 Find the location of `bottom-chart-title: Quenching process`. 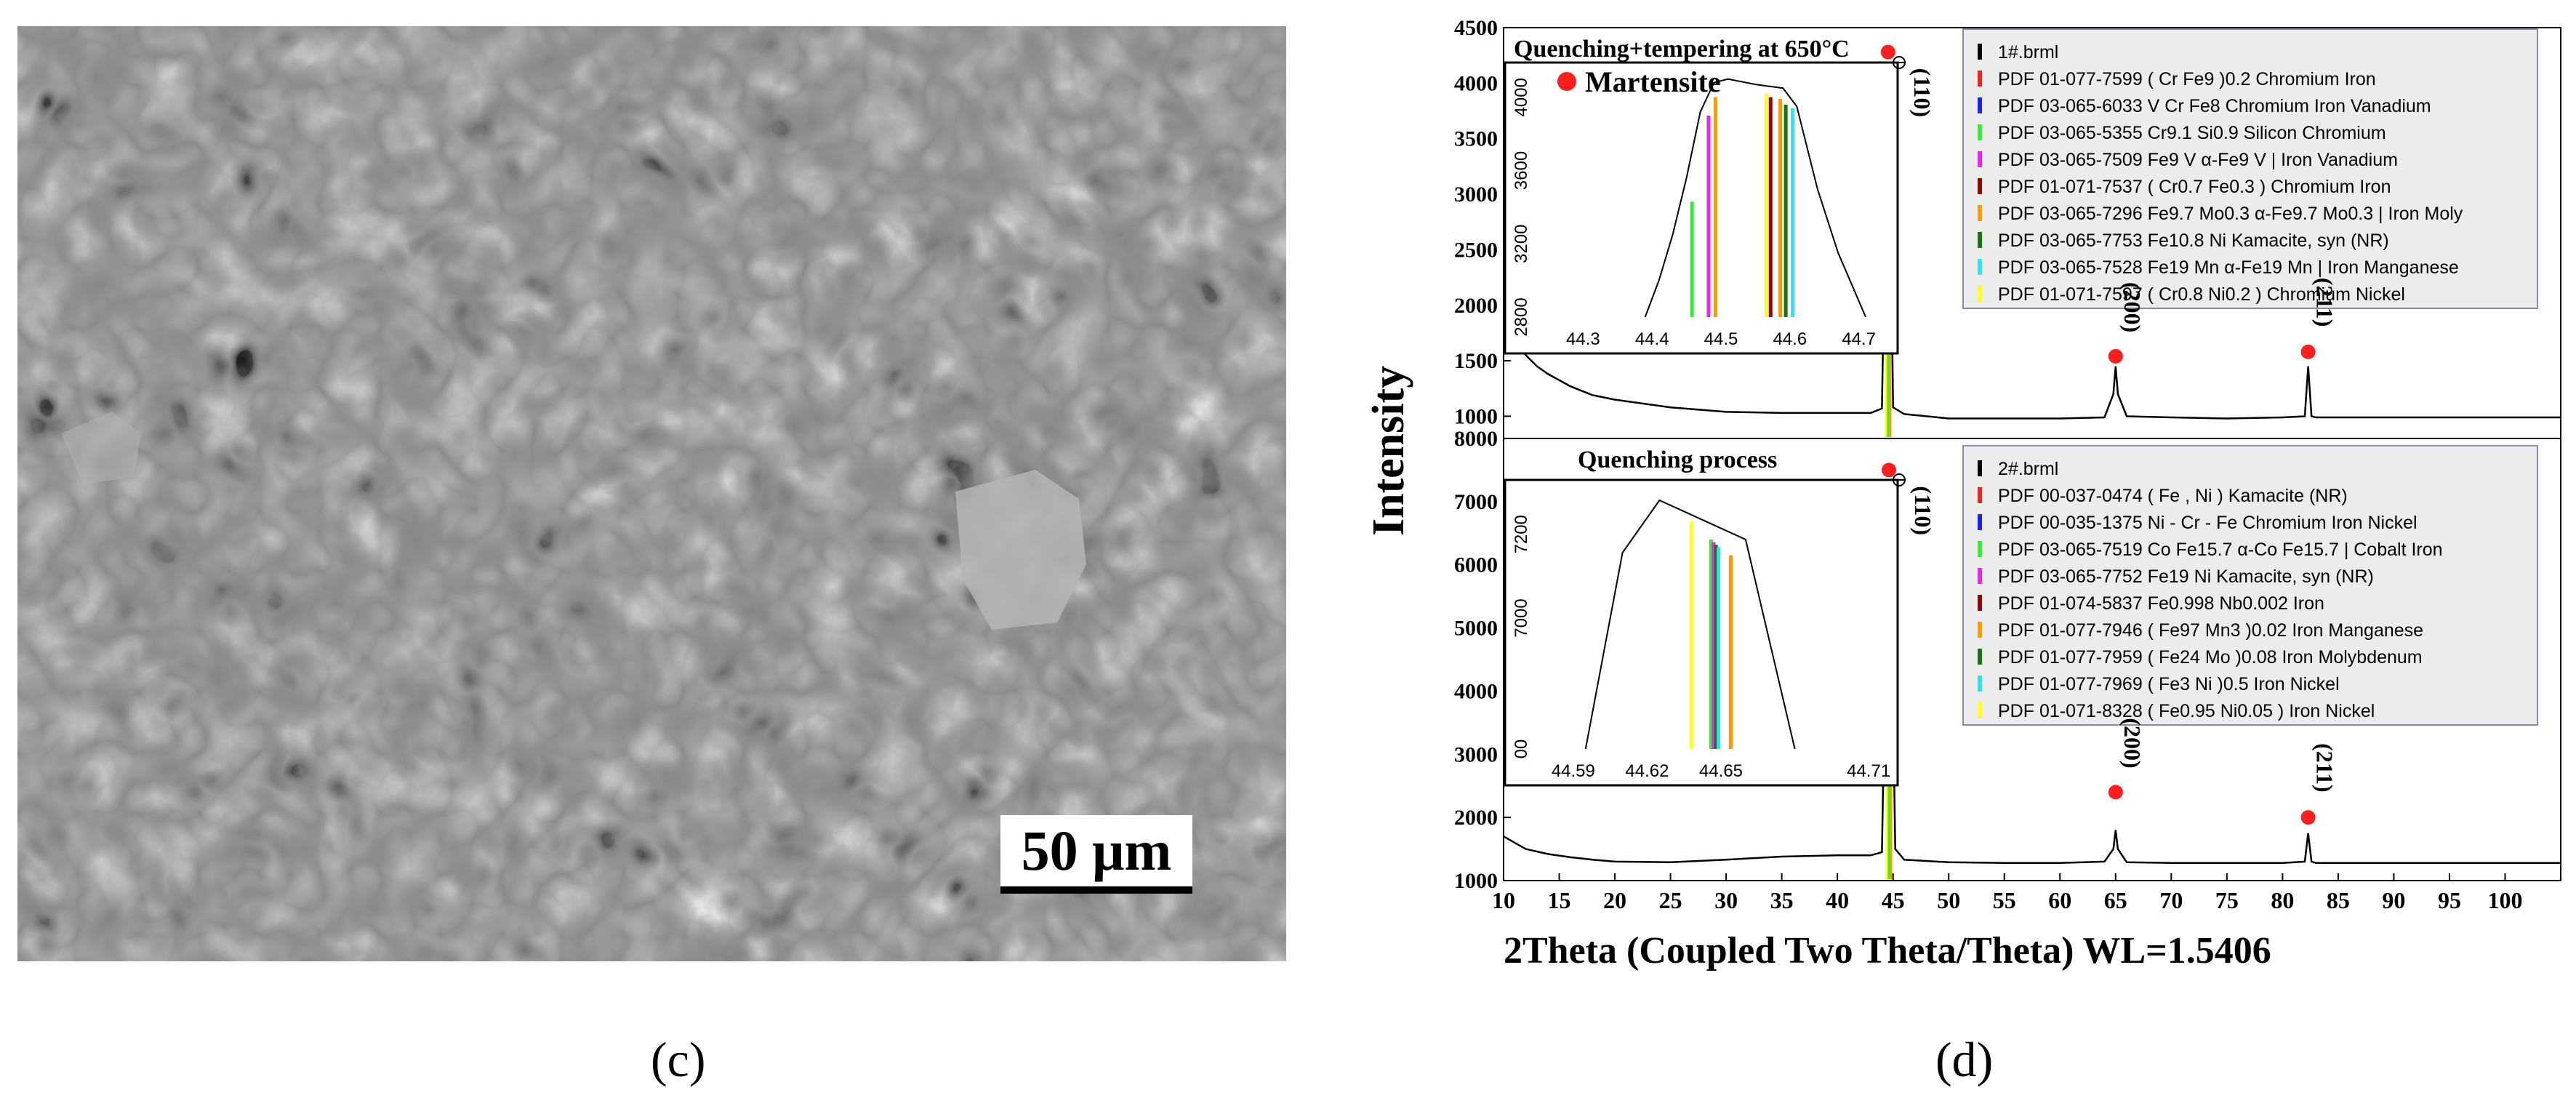

bottom-chart-title: Quenching process is located at coordinates (1677, 460).